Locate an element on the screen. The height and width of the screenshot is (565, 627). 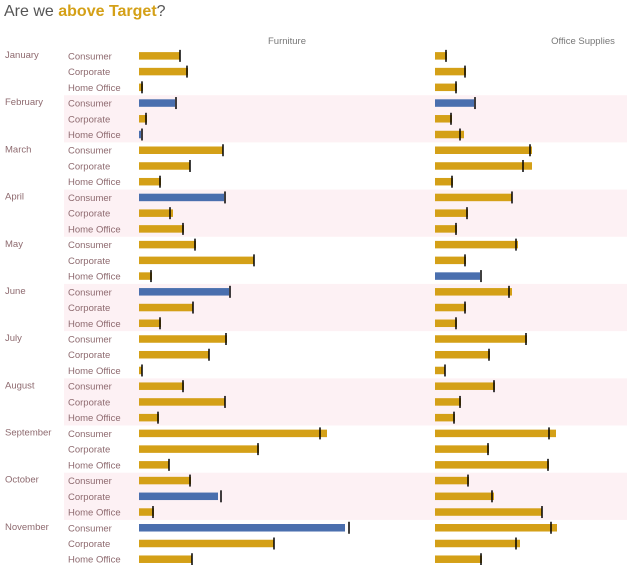
column-header-furniture: Furniture is located at coordinates (287, 41).